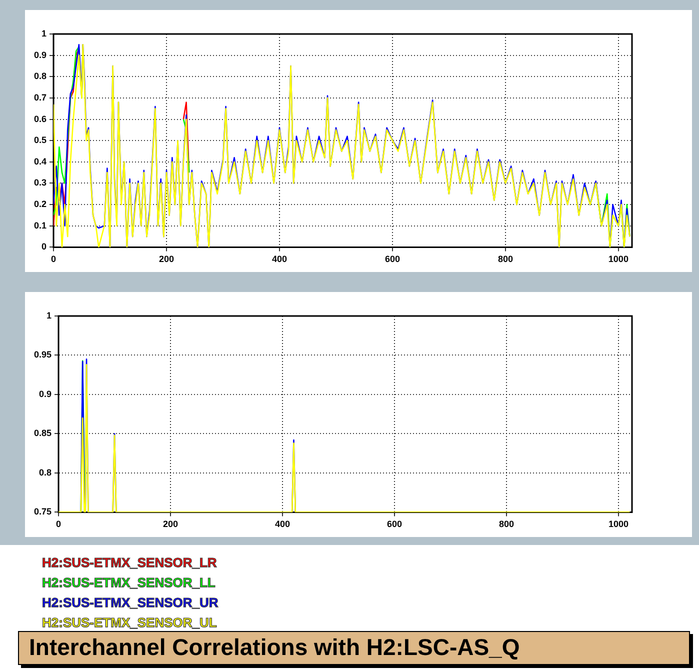 The image size is (699, 670). Describe the element at coordinates (129, 583) in the screenshot. I see `text: H2:SUS-ETMX_SENSOR_LL` at that location.